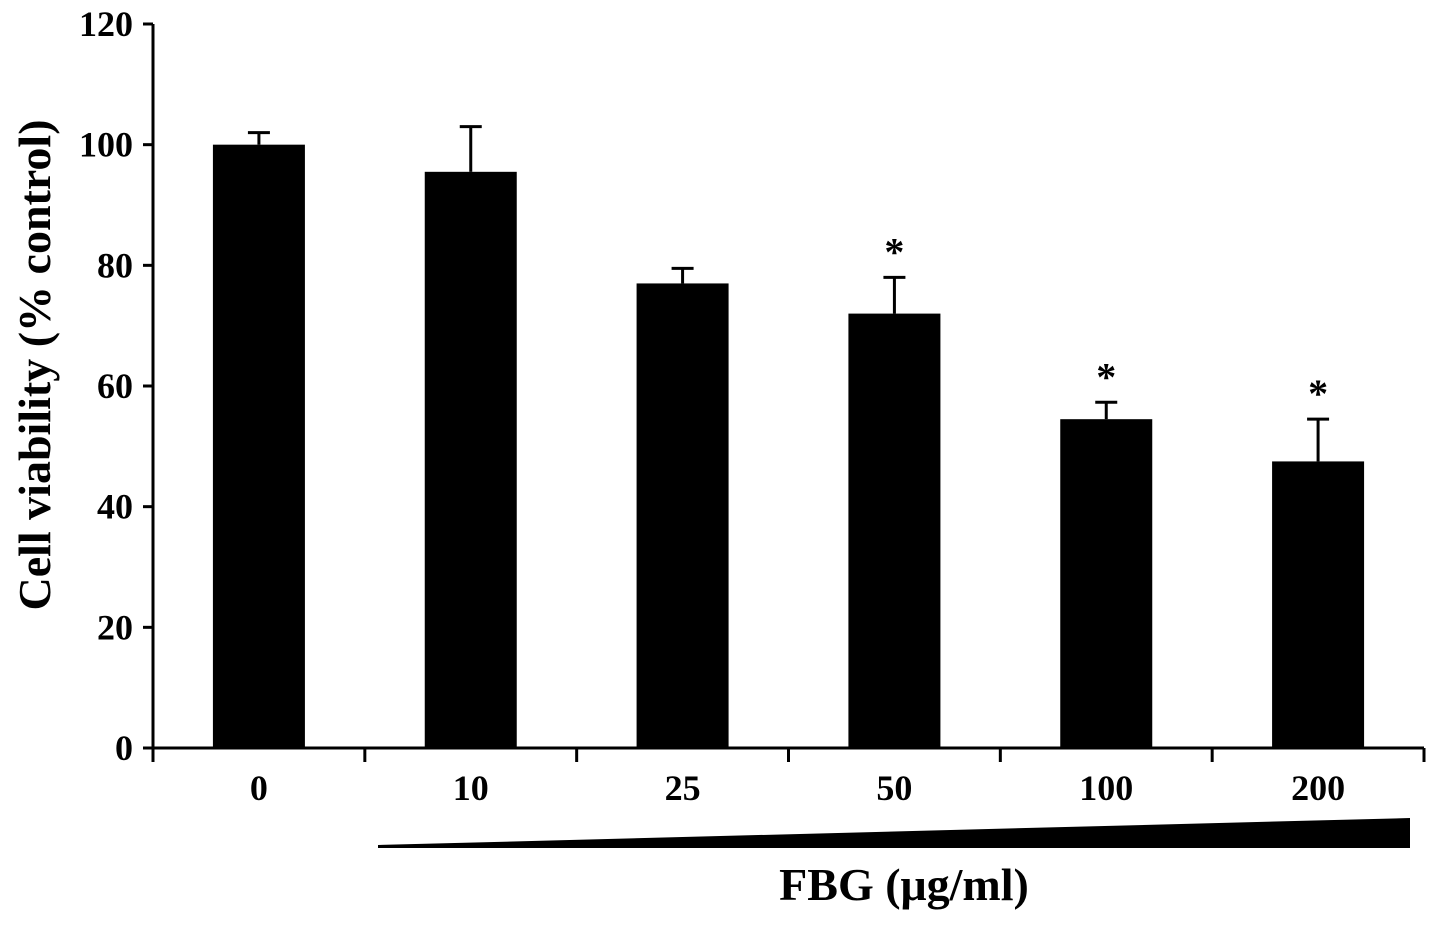 The height and width of the screenshot is (925, 1441). I want to click on x-tick-label: 100, so click(1106, 788).